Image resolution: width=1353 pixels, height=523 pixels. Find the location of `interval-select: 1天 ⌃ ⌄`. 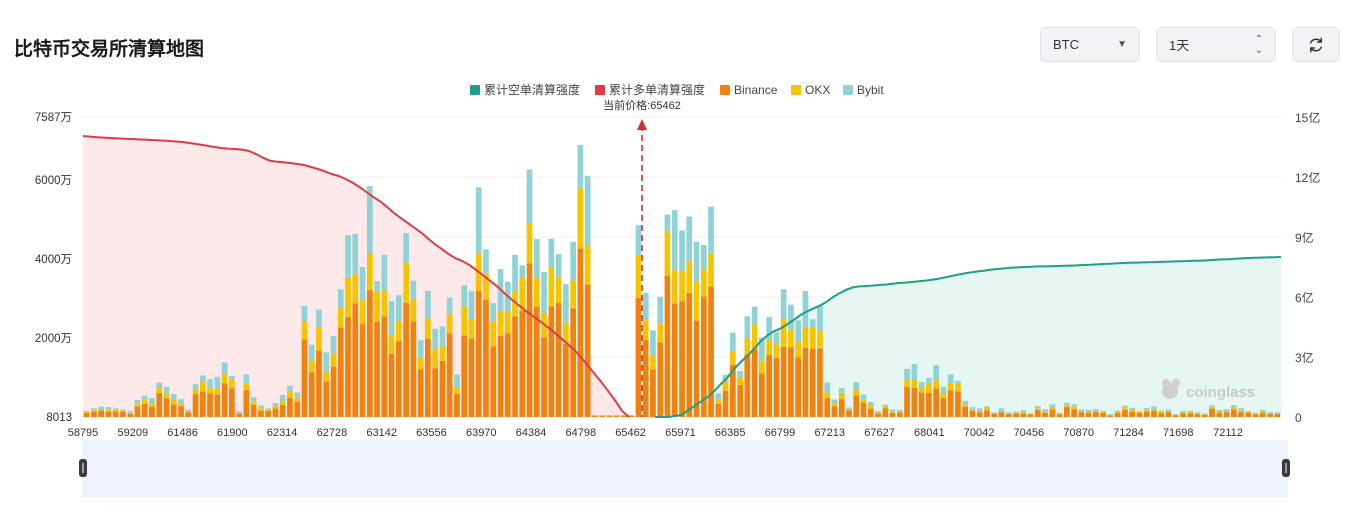

interval-select: 1天 ⌃ ⌄ is located at coordinates (1216, 44).